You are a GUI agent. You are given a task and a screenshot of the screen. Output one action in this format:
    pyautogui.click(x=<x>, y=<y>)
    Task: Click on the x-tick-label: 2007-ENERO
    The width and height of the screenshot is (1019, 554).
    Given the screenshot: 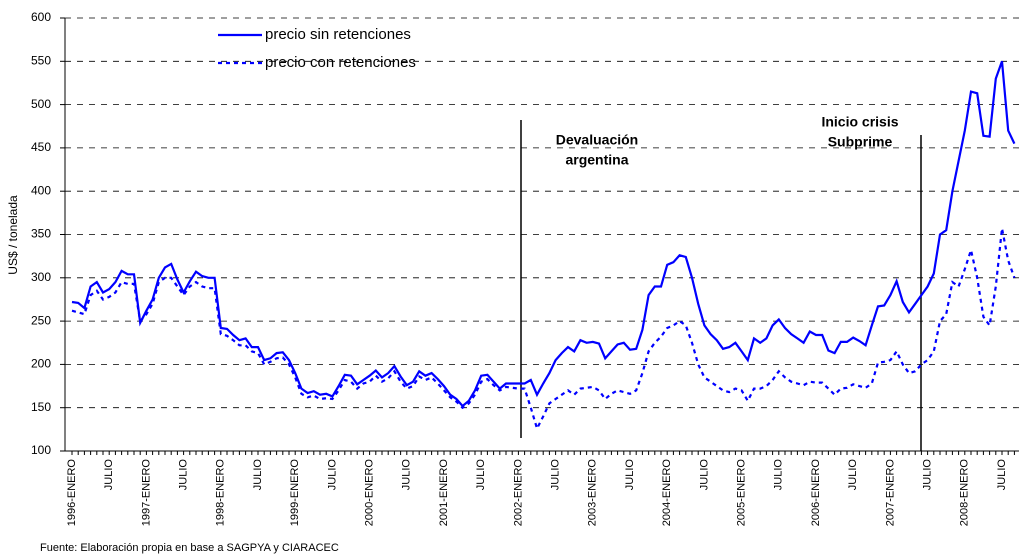 What is the action you would take?
    pyautogui.click(x=890, y=493)
    